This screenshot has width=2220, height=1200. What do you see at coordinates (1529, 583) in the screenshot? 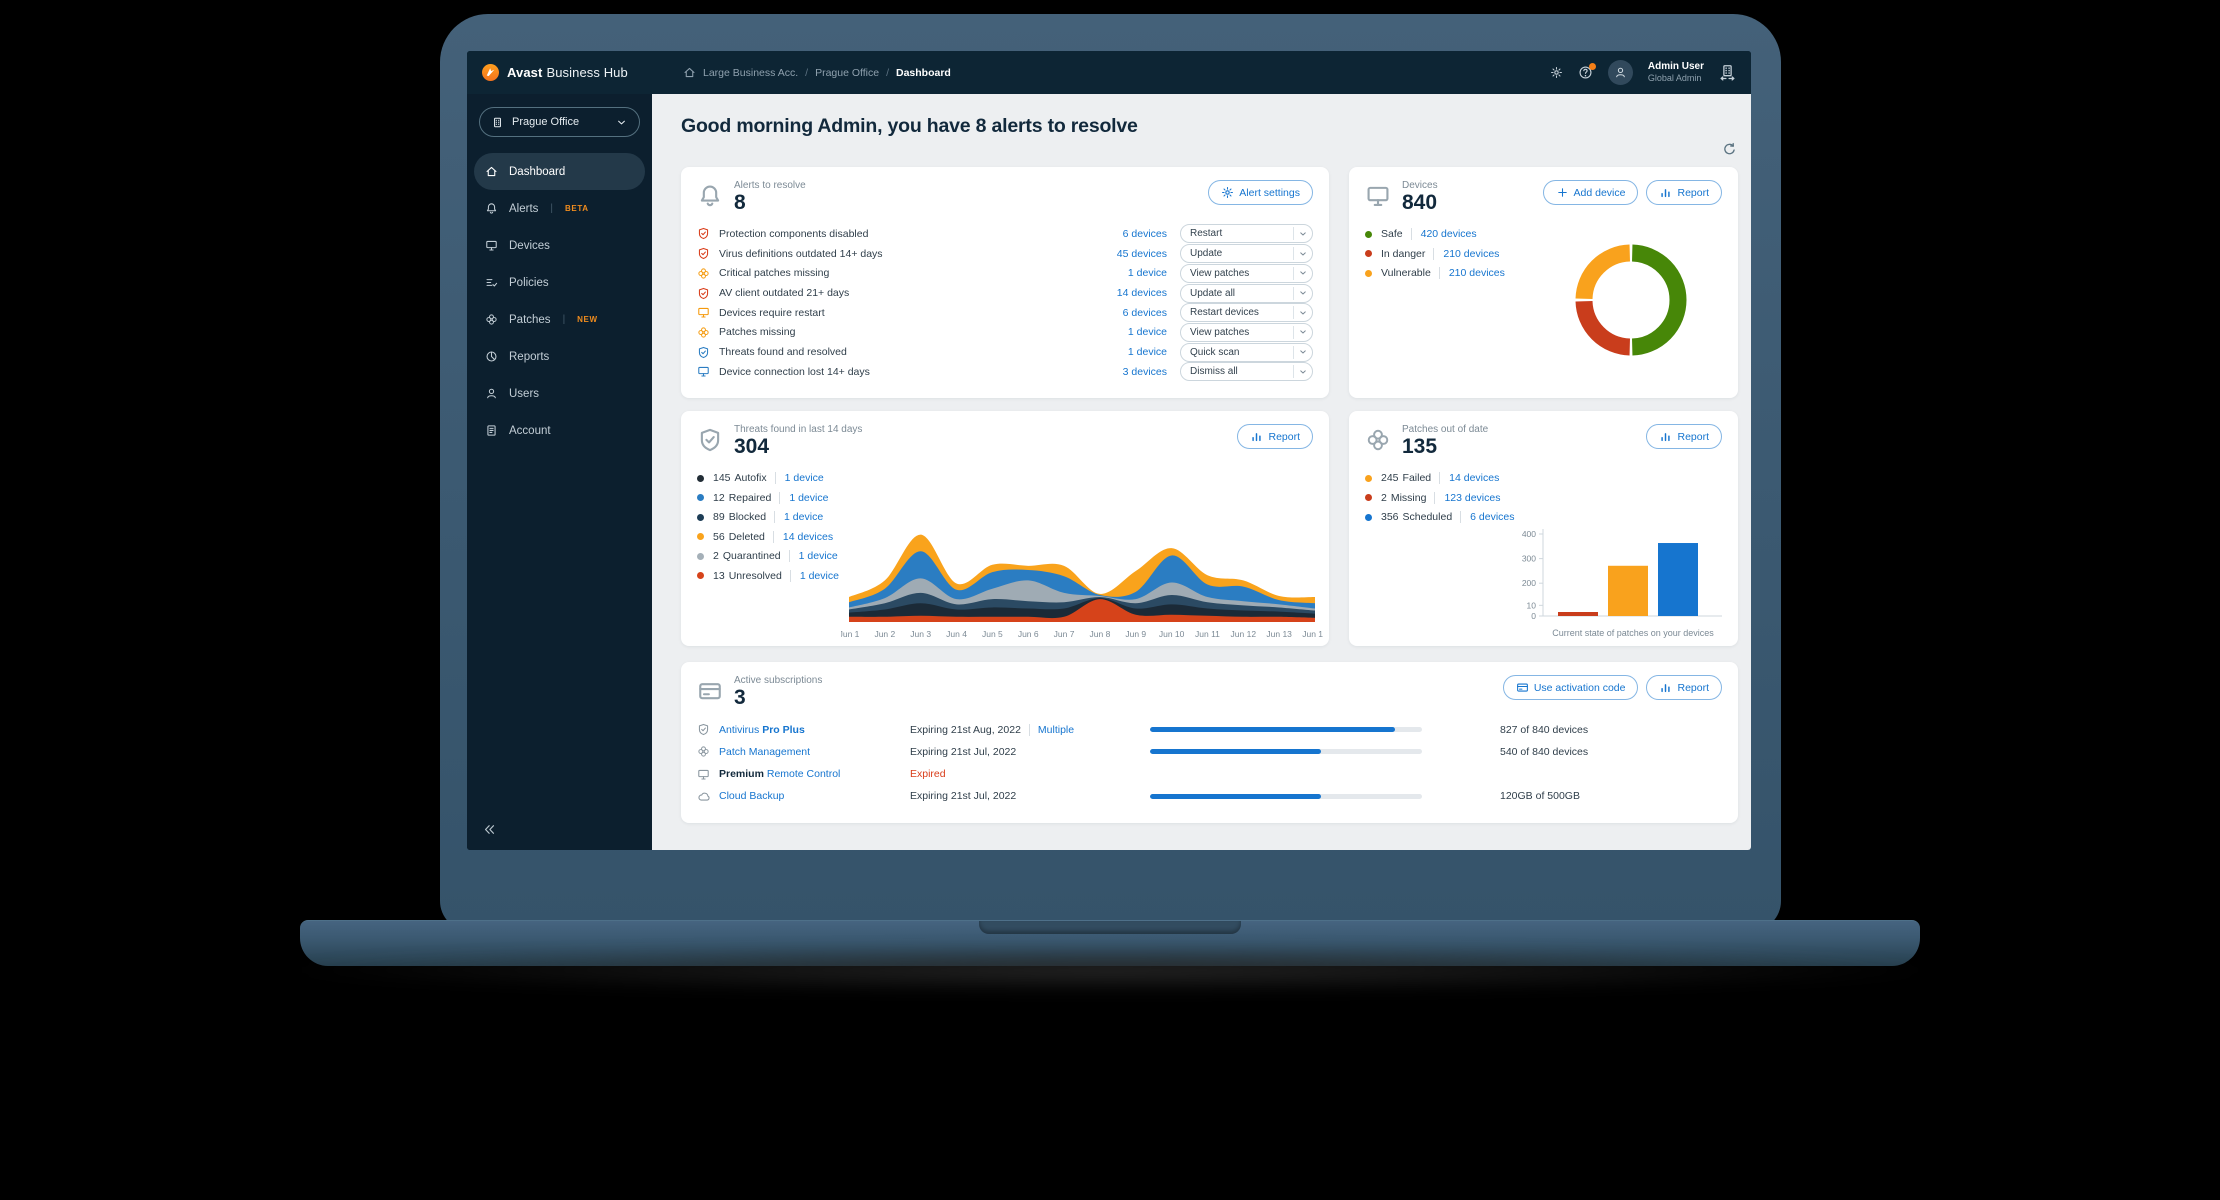
I see `svg-text: 200` at bounding box center [1529, 583].